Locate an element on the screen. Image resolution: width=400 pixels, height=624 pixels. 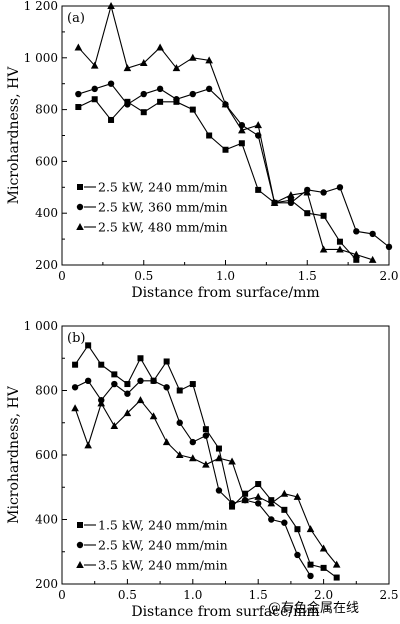
x-tick-label: 0.5 is located at coordinates (127, 595).